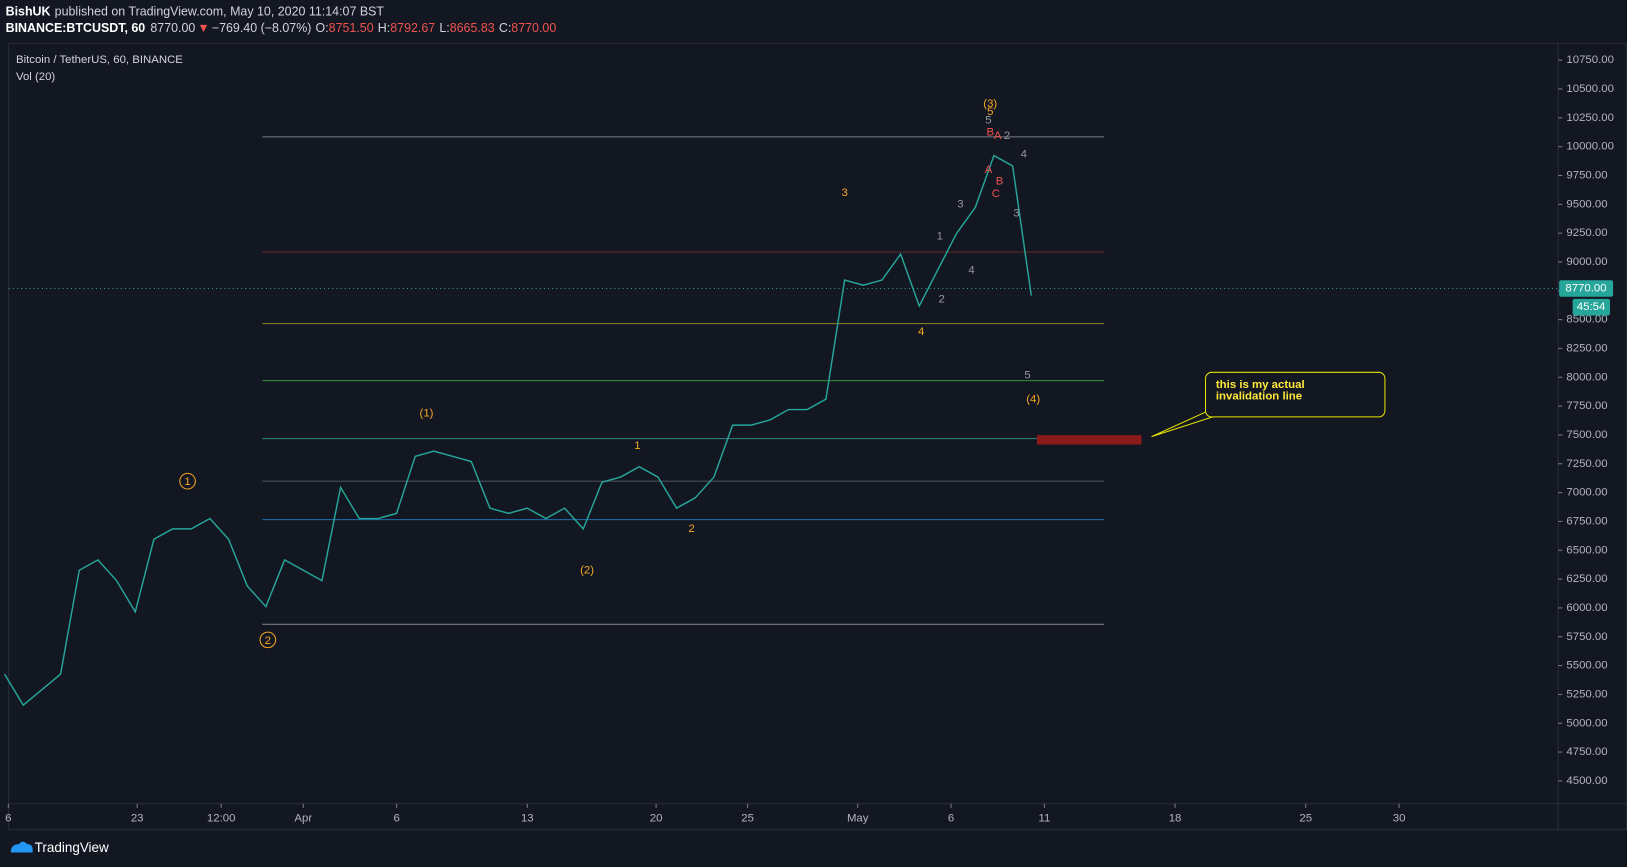 The width and height of the screenshot is (1627, 867). What do you see at coordinates (1586, 204) in the screenshot?
I see `y-tick-label: 9500.00` at bounding box center [1586, 204].